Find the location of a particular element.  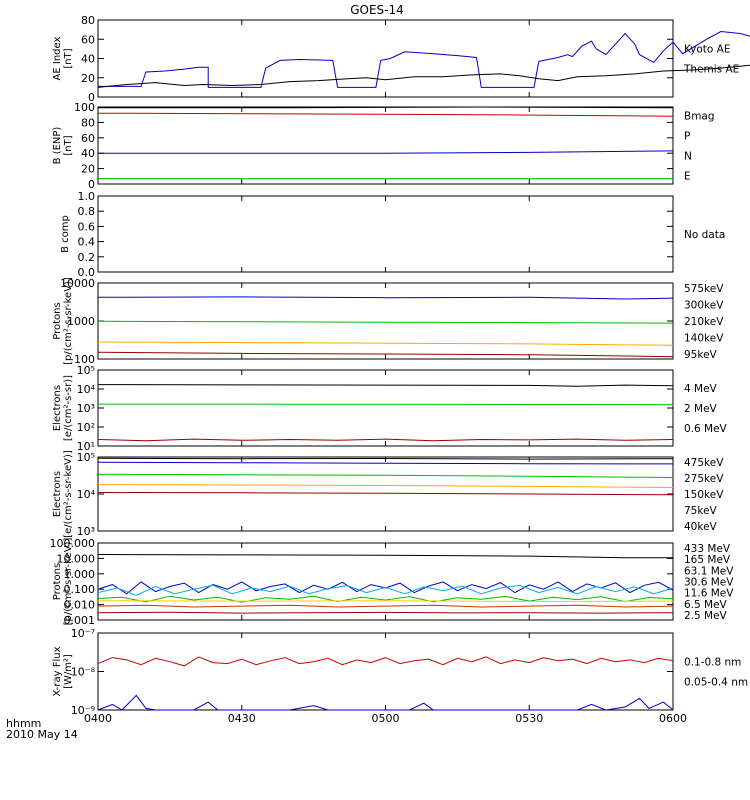

y-tick-label: 0.4 is located at coordinates (87, 242).